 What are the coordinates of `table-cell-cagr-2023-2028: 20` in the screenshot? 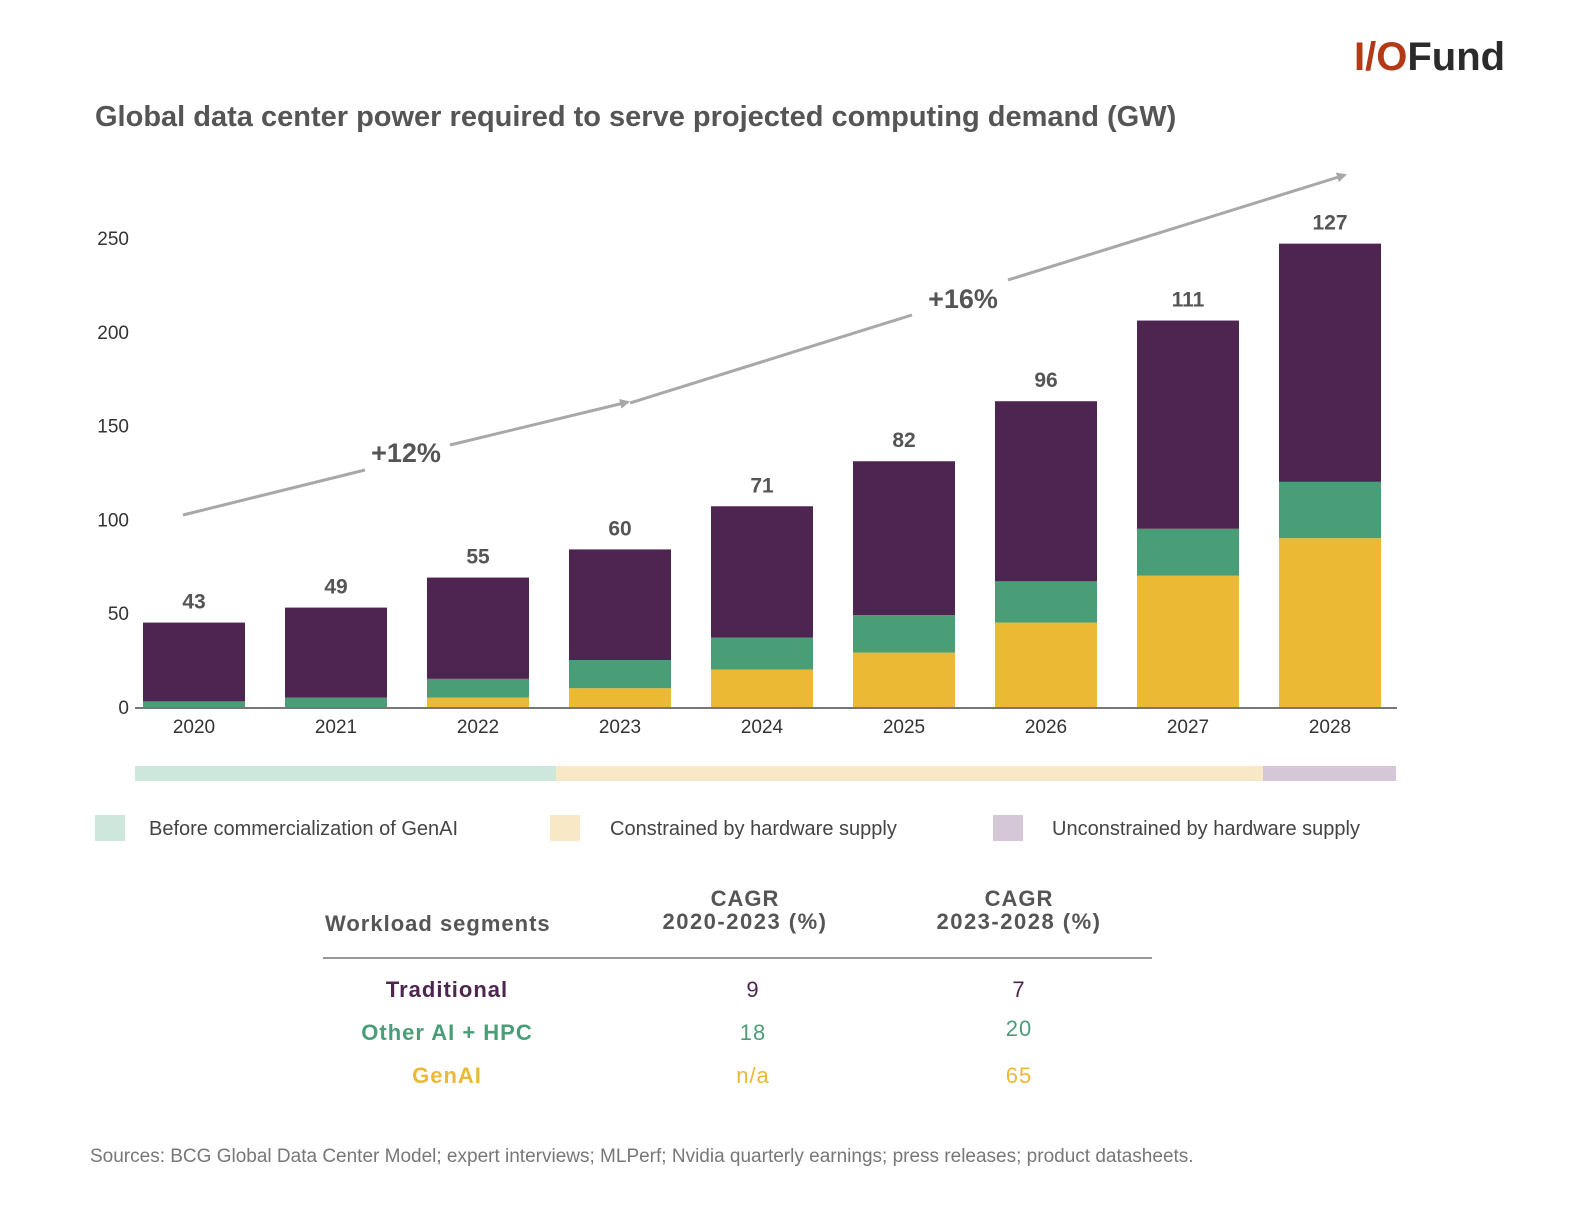 It's located at (1019, 1028).